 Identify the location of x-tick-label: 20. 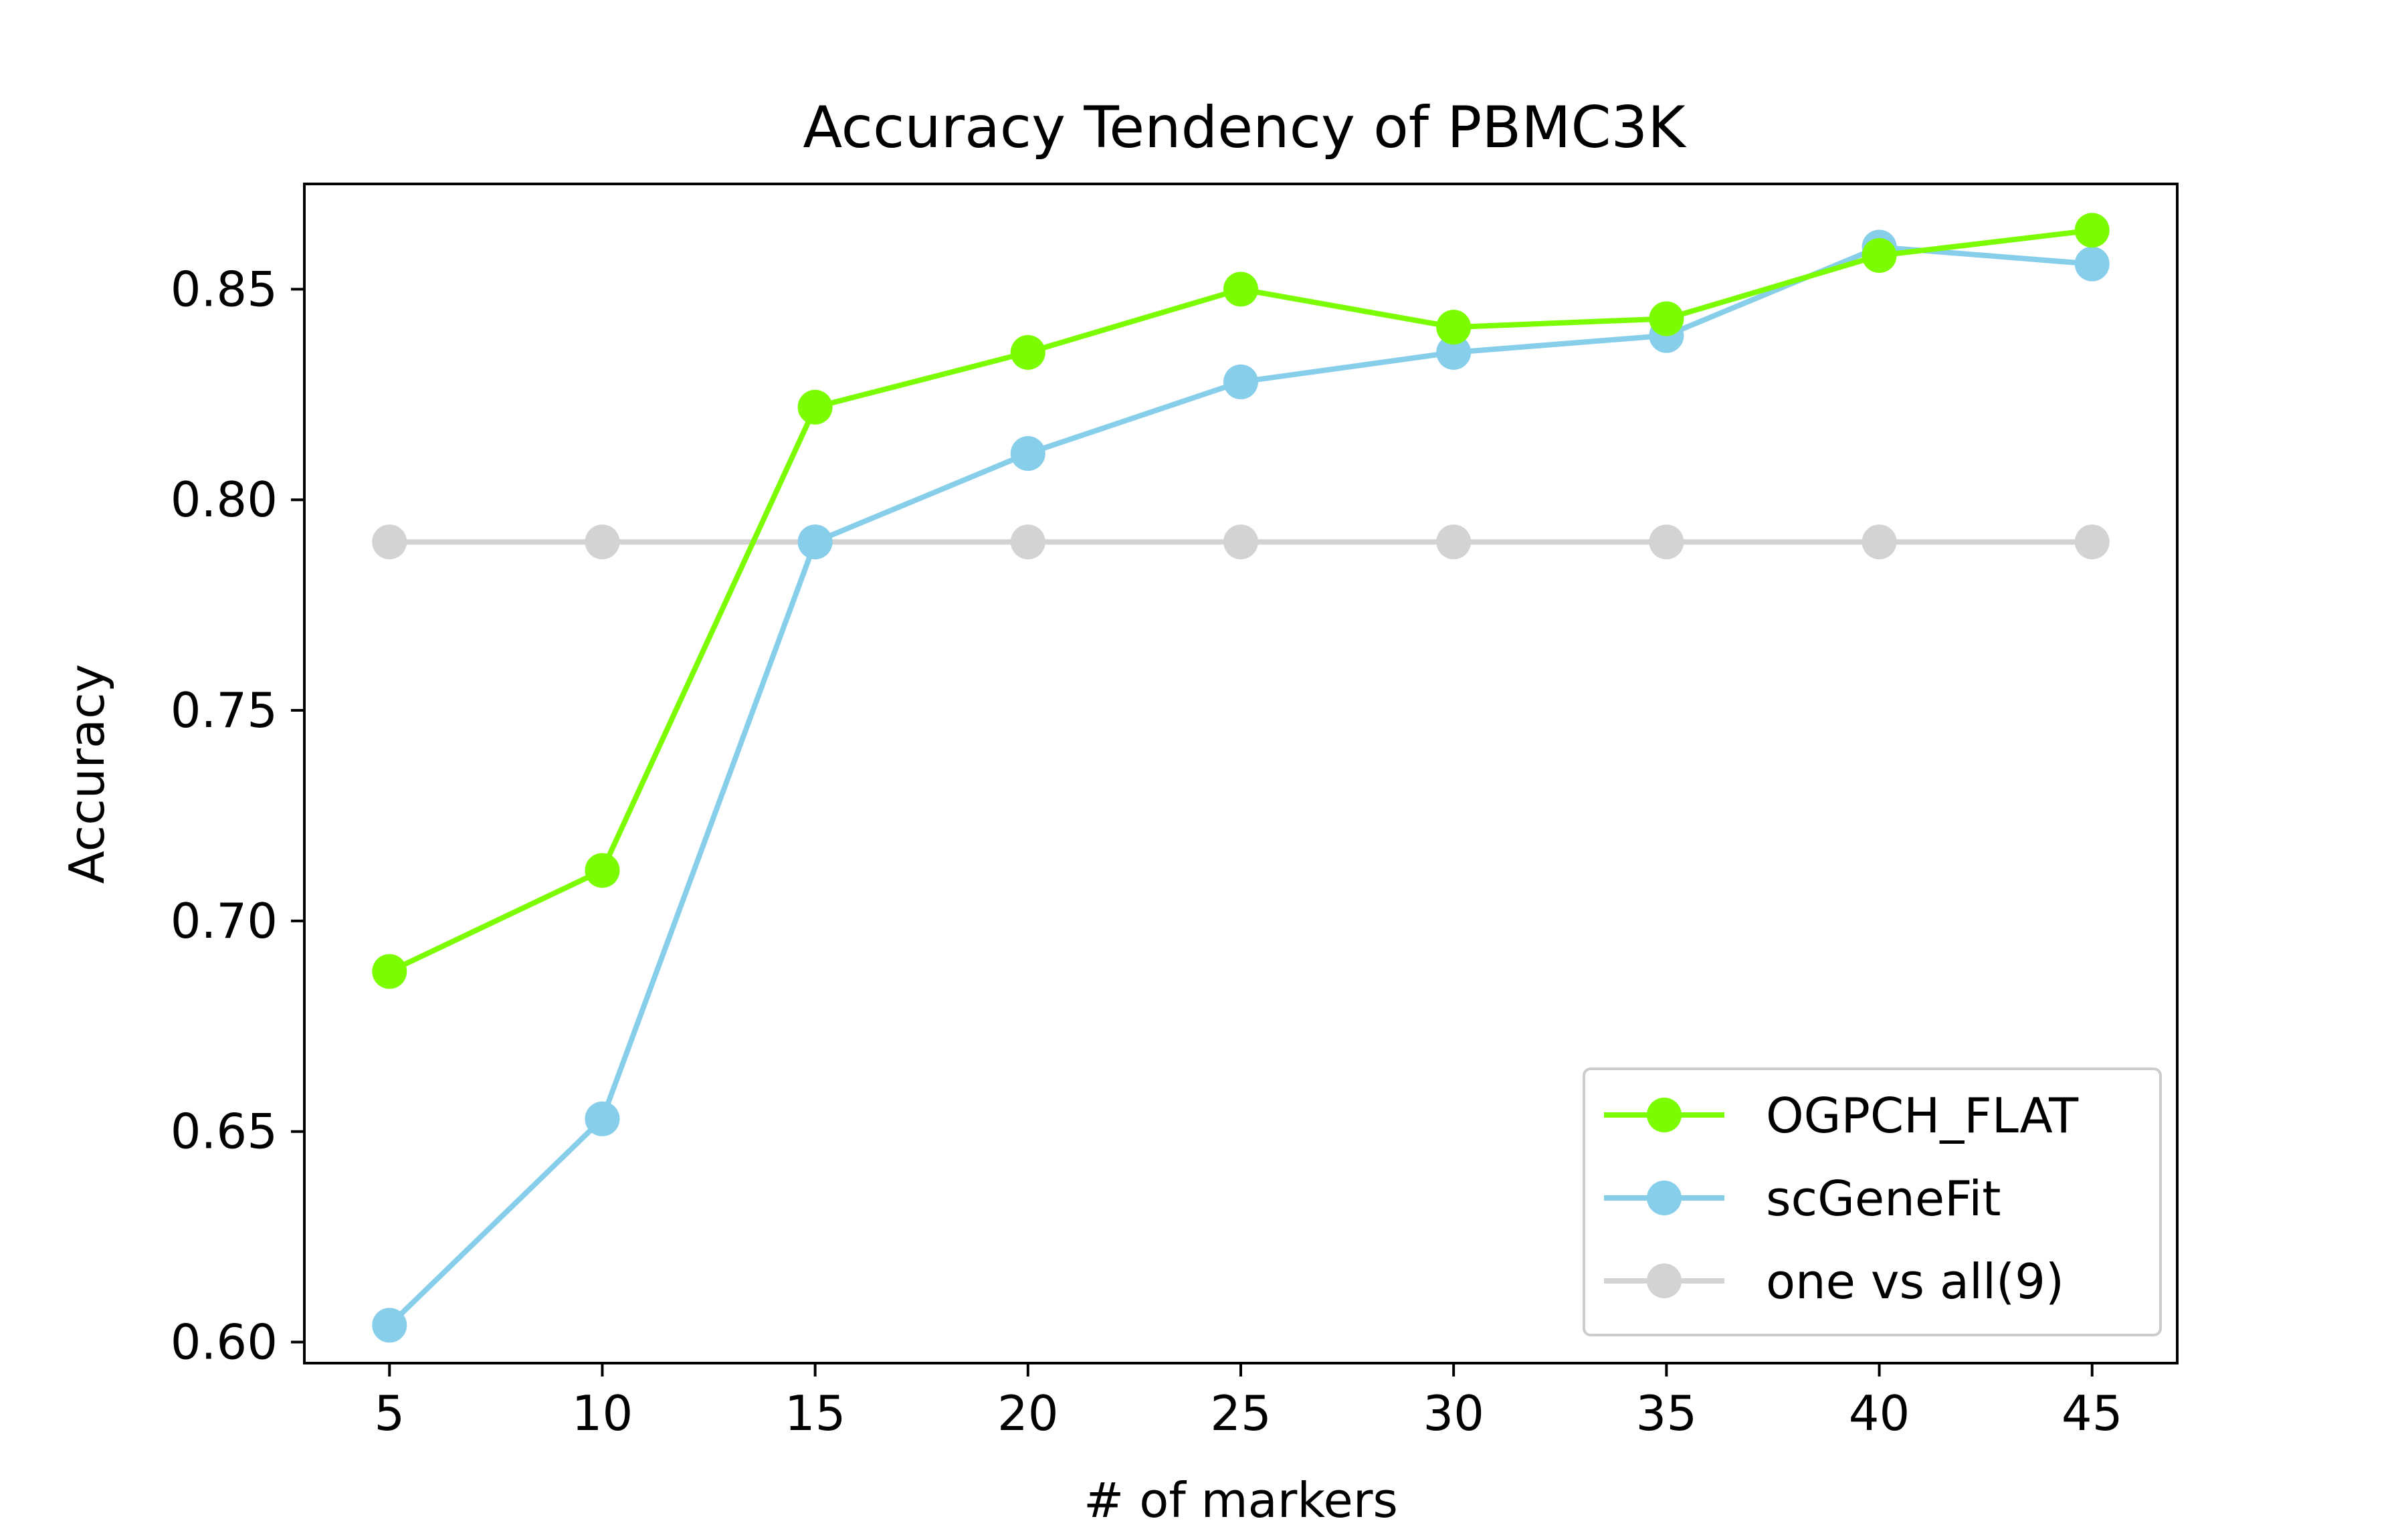
(1028, 1413).